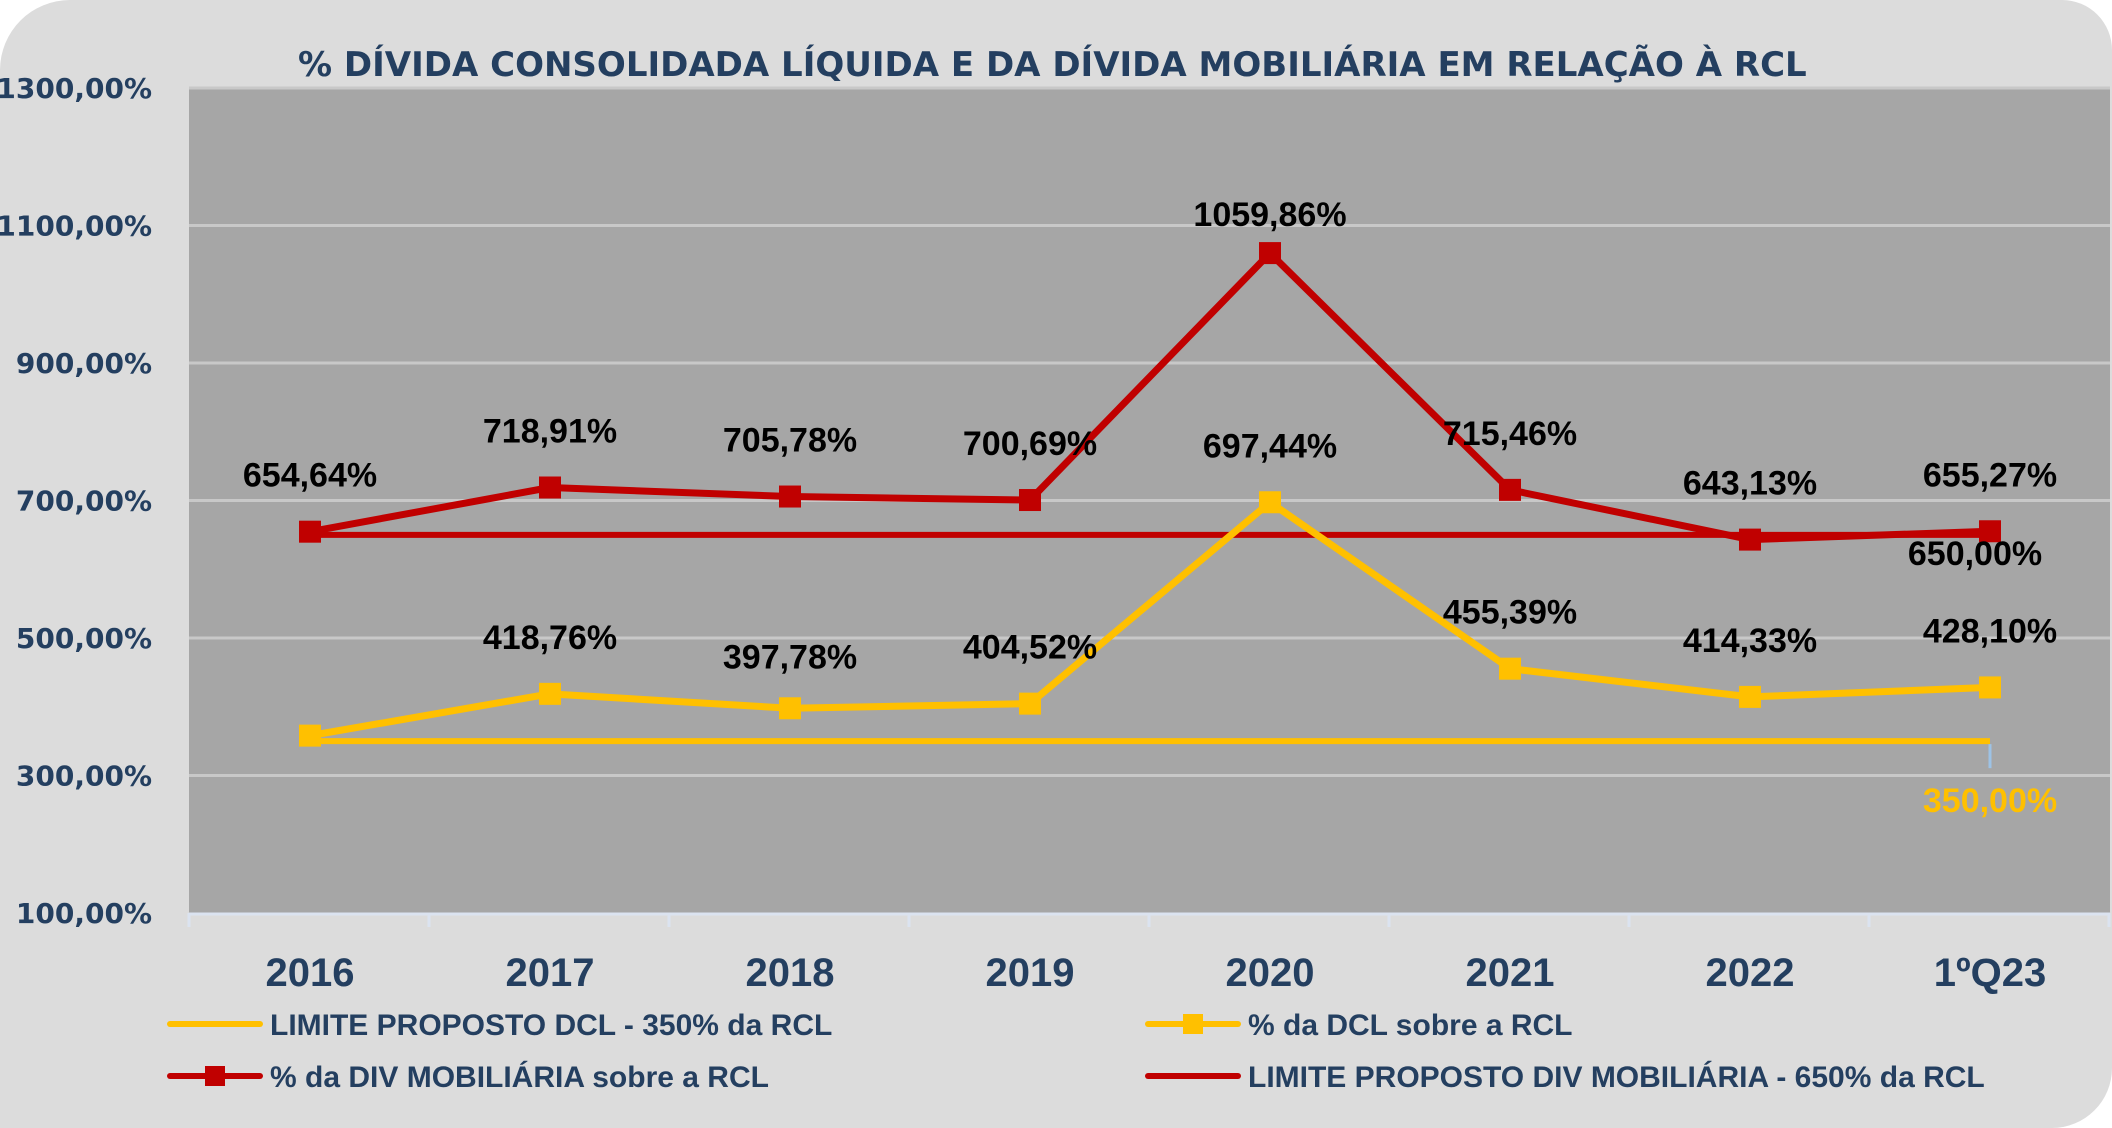  I want to click on x-tick-label: 2017, so click(550, 973).